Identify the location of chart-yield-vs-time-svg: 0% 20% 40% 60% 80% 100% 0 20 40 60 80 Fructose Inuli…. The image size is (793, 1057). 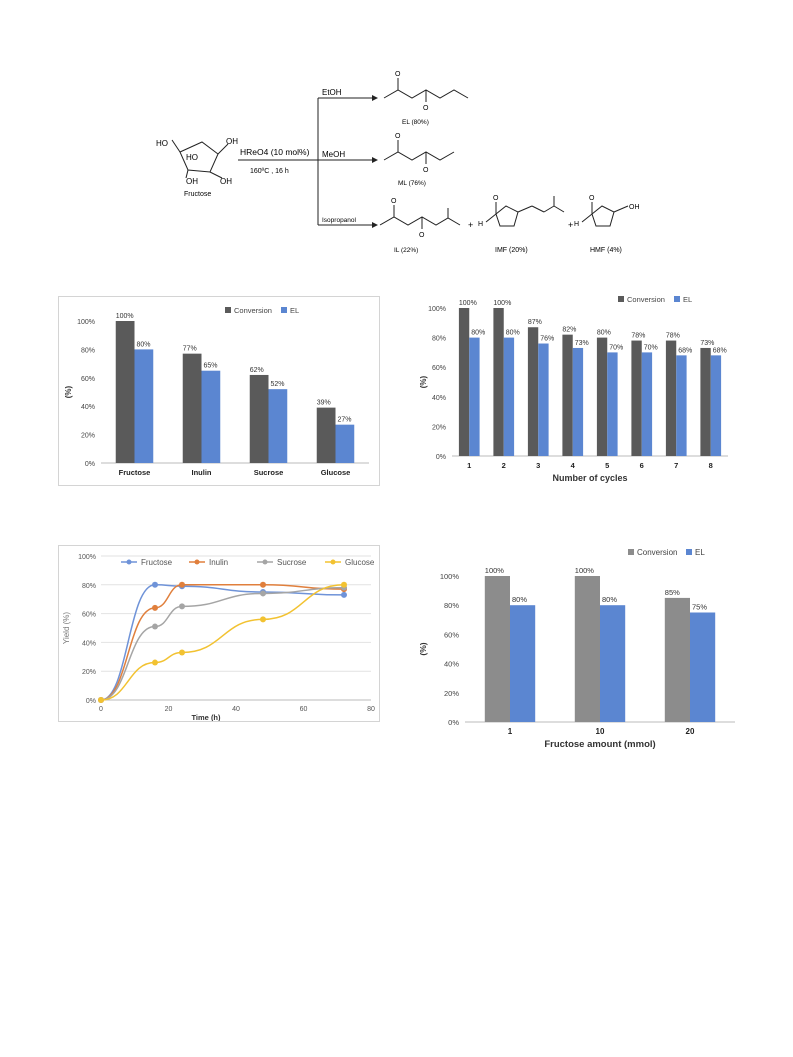
(218, 638).